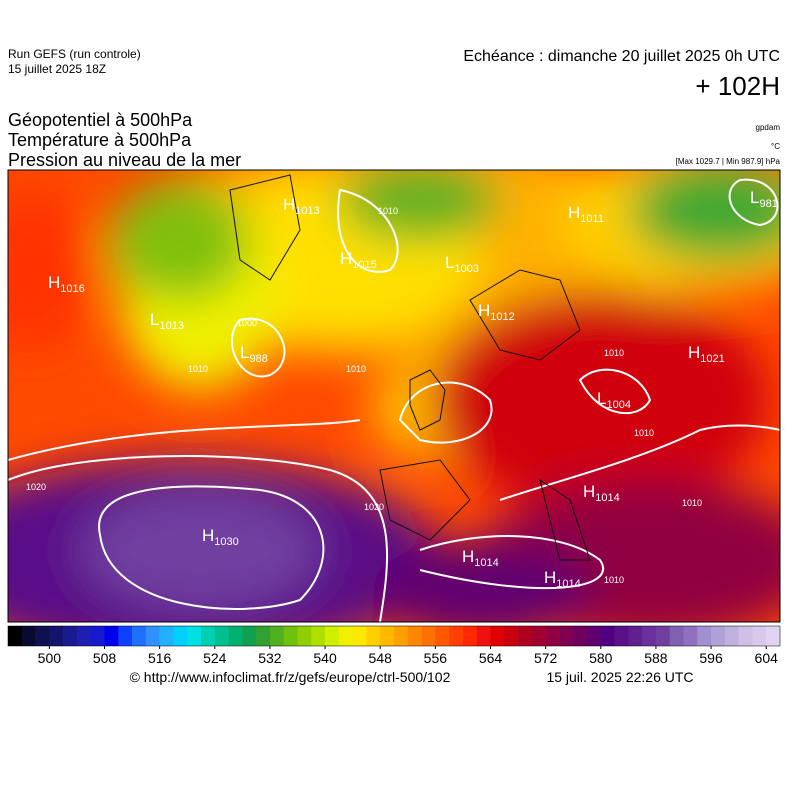 Image resolution: width=788 pixels, height=794 pixels. I want to click on colorbar-tick-label: 596, so click(711, 658).